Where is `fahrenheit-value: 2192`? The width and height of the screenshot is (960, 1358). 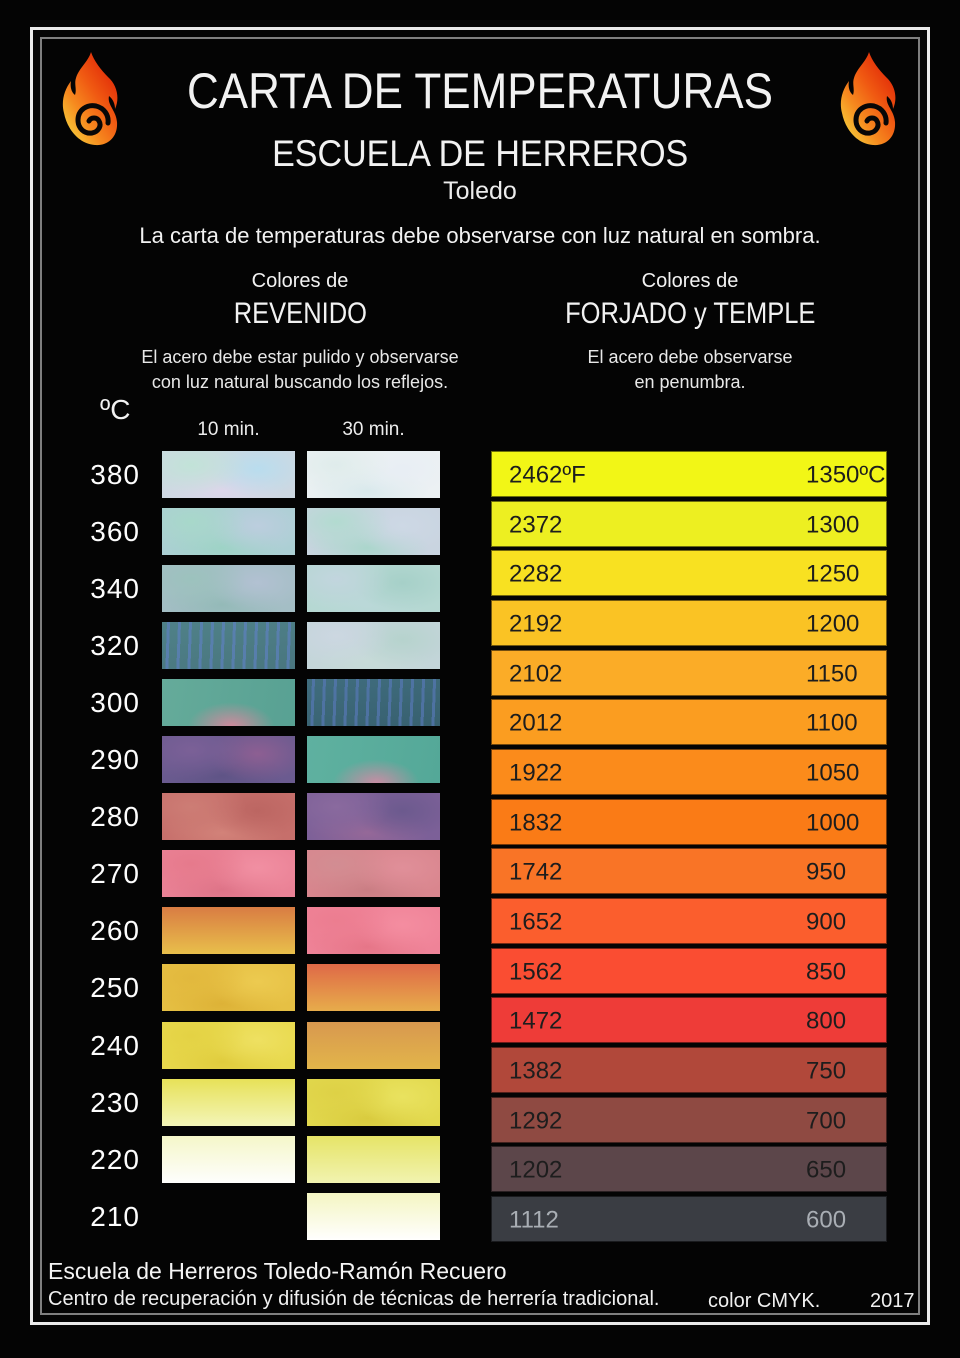
fahrenheit-value: 2192 is located at coordinates (536, 624).